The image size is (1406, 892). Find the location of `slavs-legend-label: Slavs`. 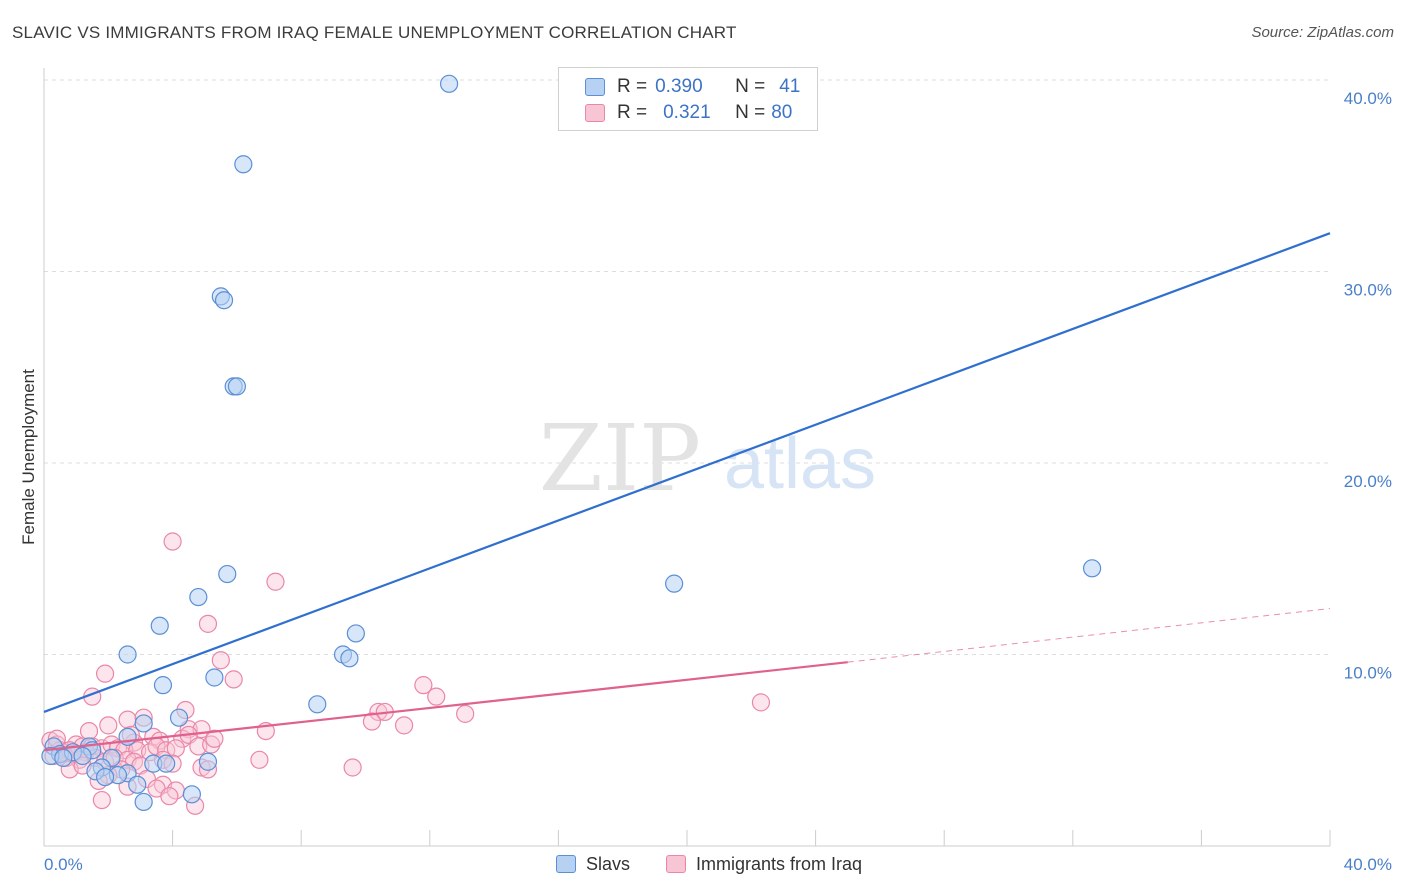

slavs-legend-label: Slavs is located at coordinates (608, 863).